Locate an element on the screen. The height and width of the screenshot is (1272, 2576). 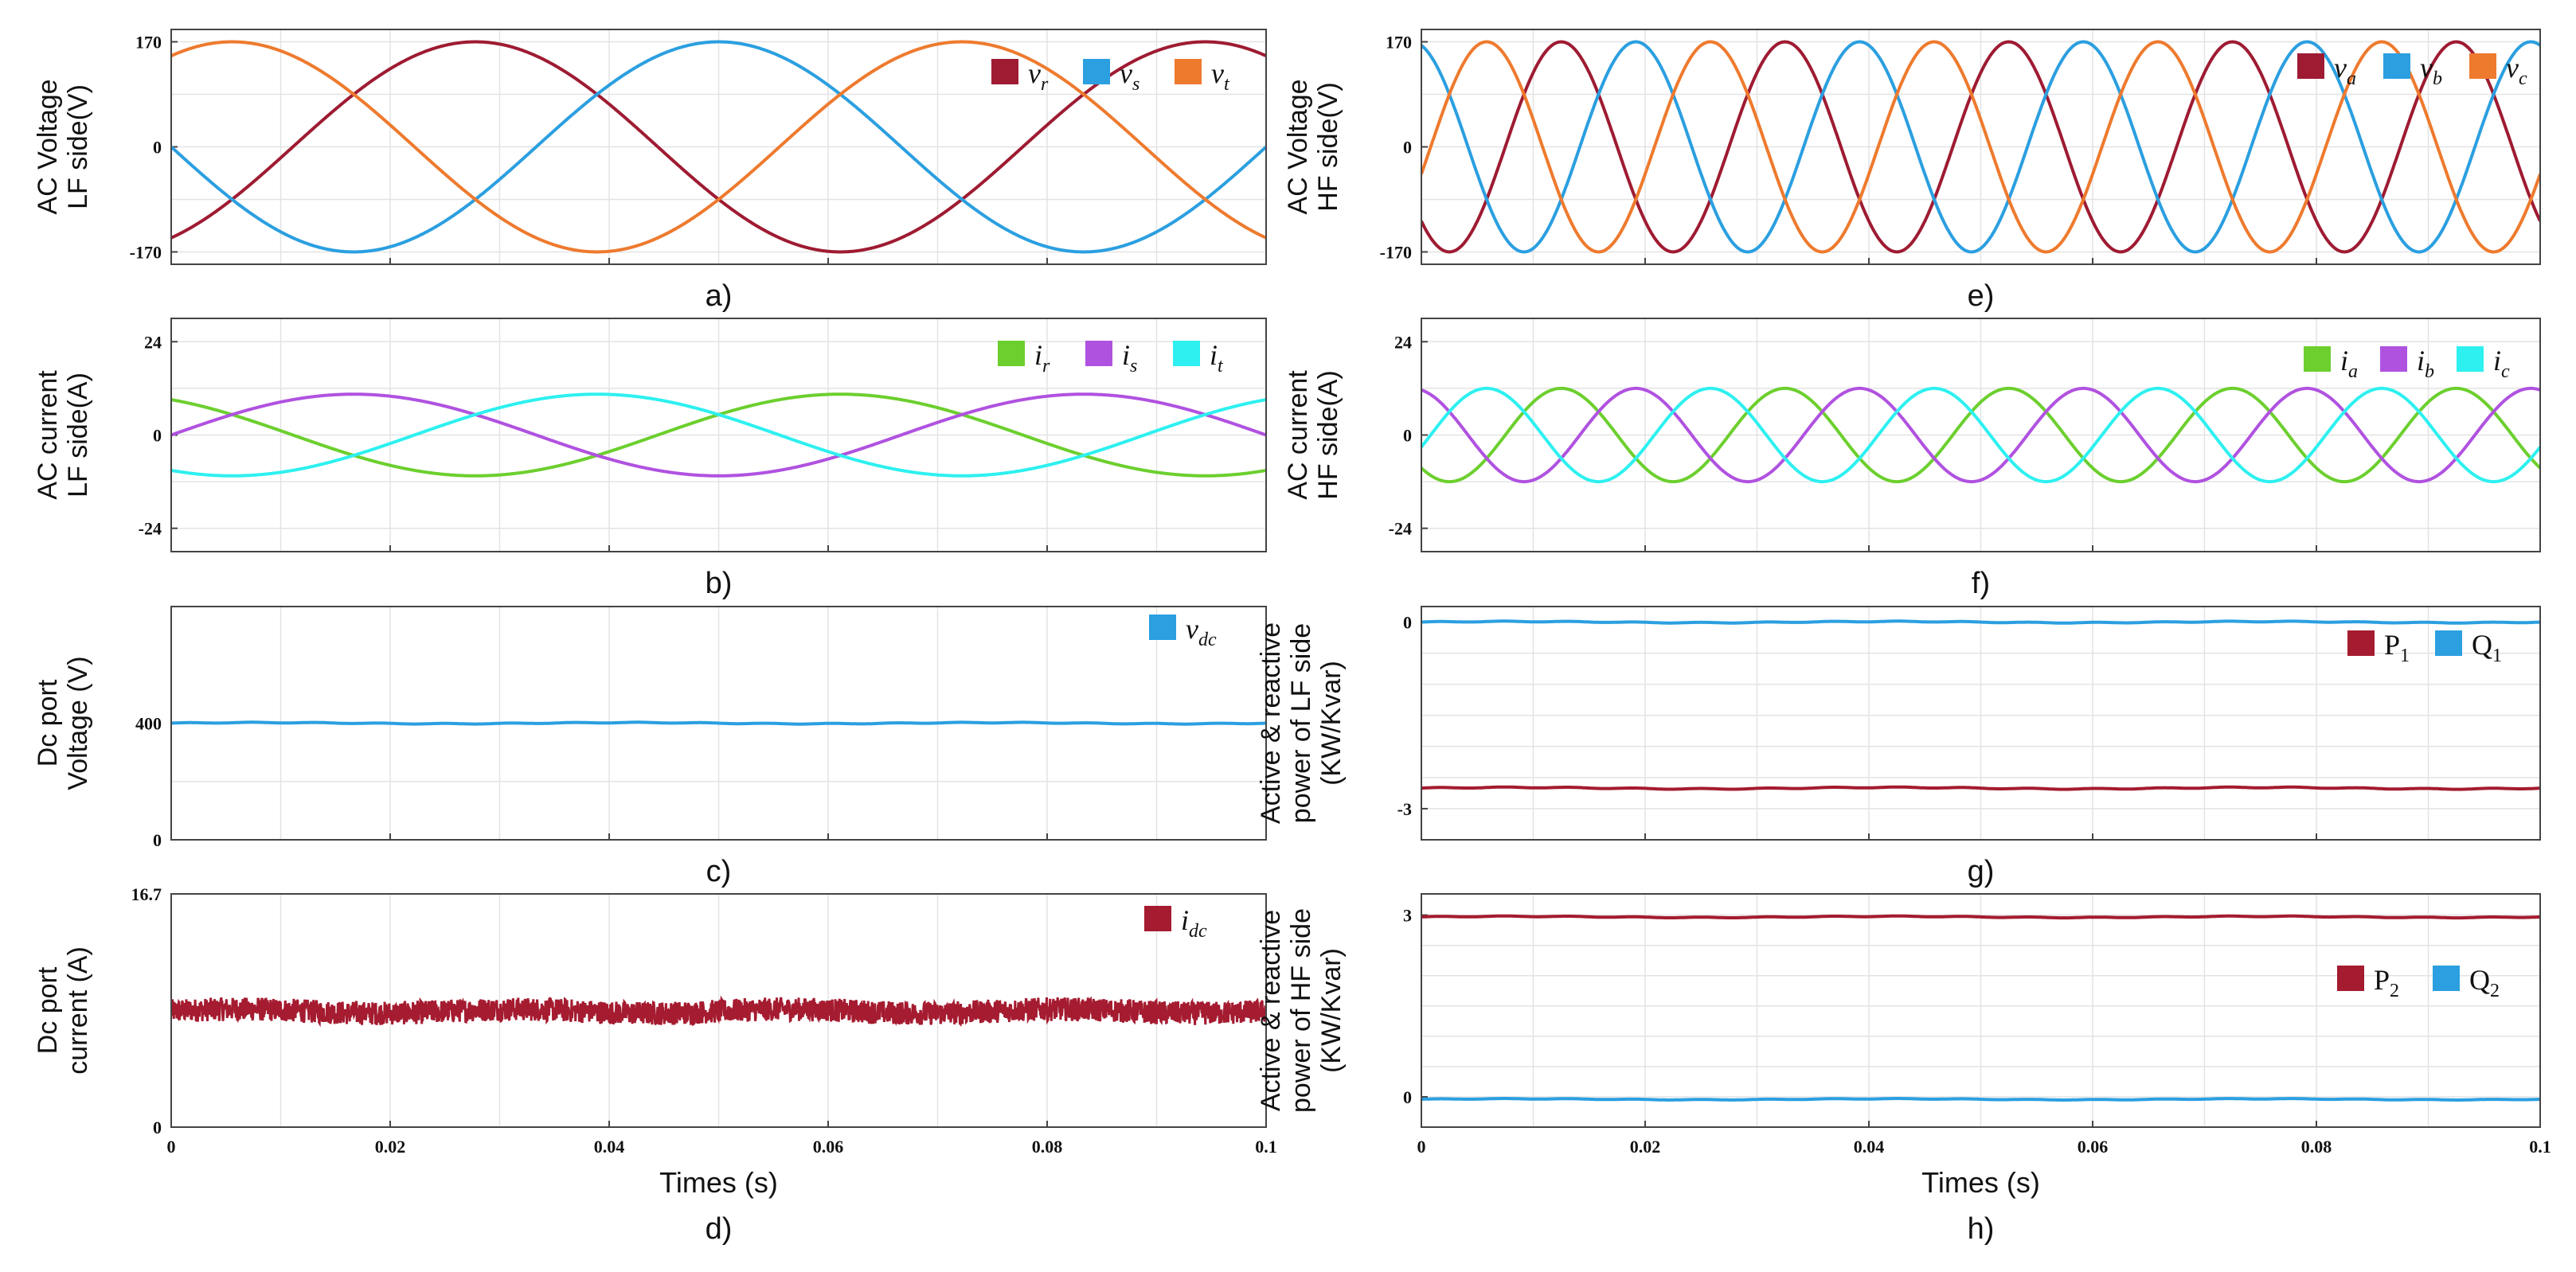
legend-label: ic is located at coordinates (2501, 364).